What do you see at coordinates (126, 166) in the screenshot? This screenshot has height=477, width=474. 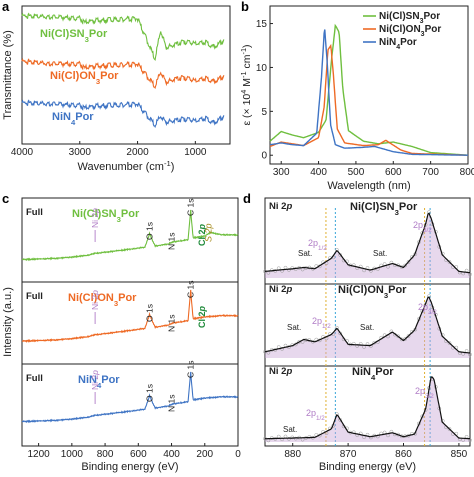 I see `panel-a-xlabel: Wavenumber (cm-1)` at bounding box center [126, 166].